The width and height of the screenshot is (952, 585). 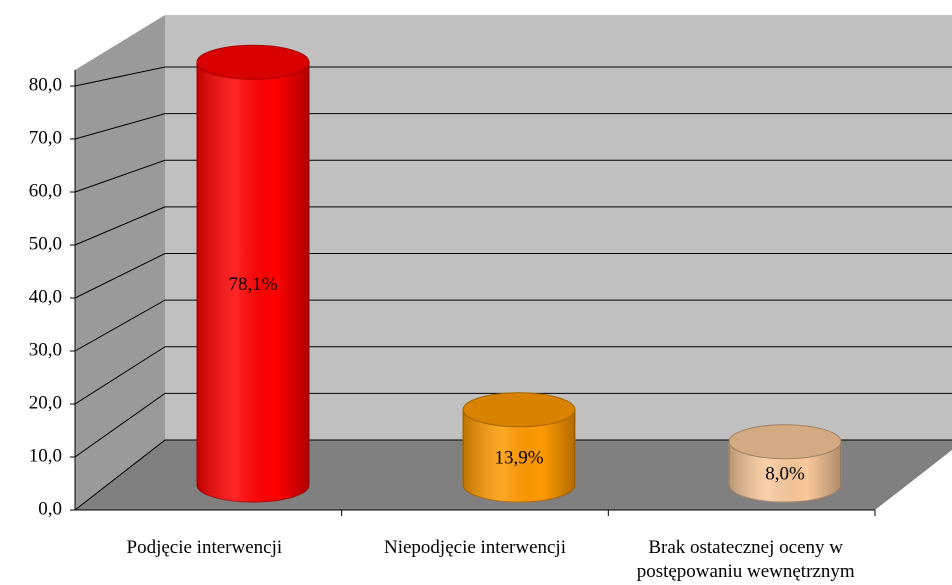 I want to click on value-label: 13,9%, so click(x=518, y=458).